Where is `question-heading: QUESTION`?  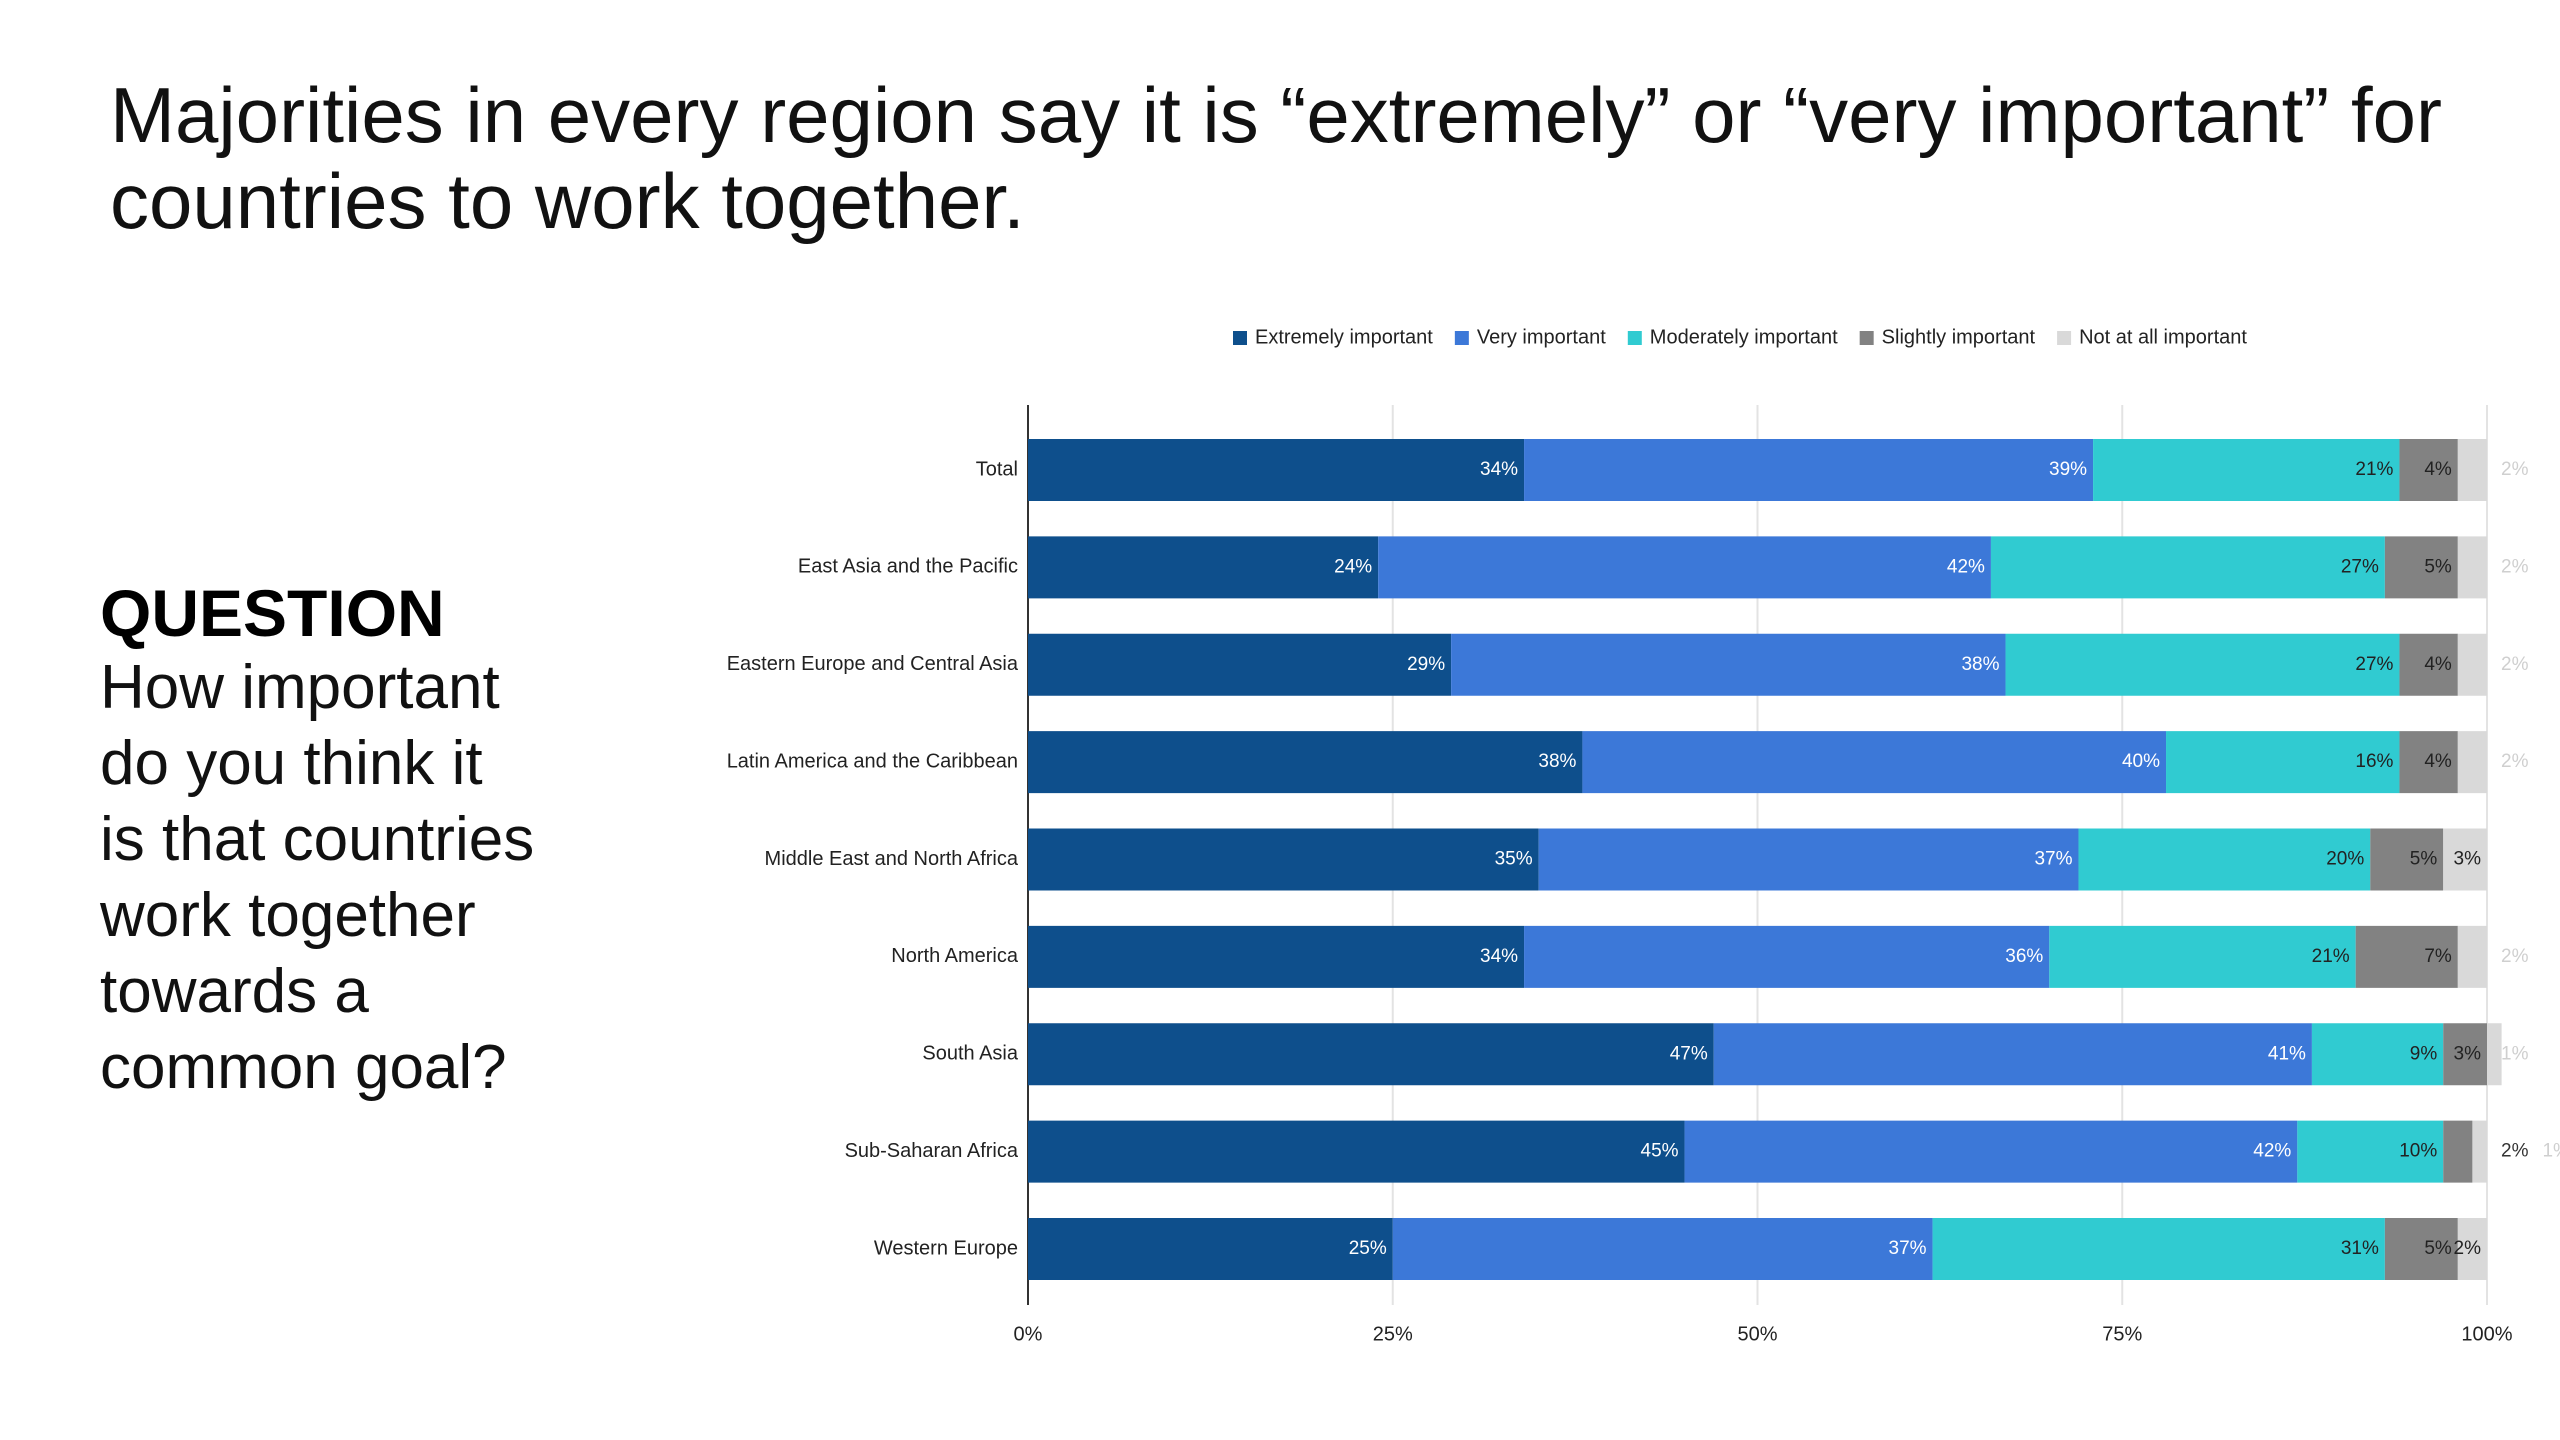
question-heading: QUESTION is located at coordinates (272, 613).